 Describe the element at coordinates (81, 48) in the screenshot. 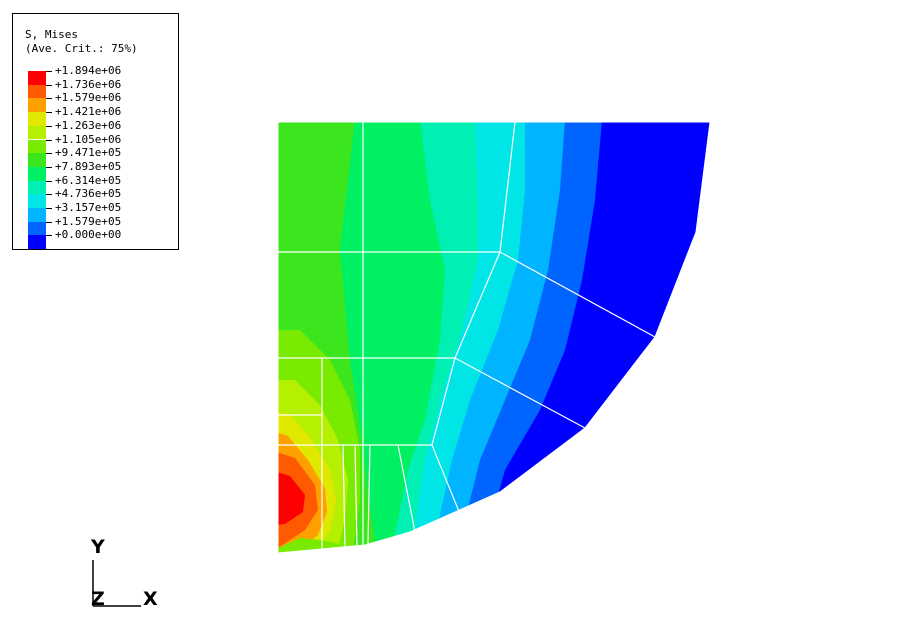

I see `legend-subtitle: (Ave. Crit.: 75%)` at that location.